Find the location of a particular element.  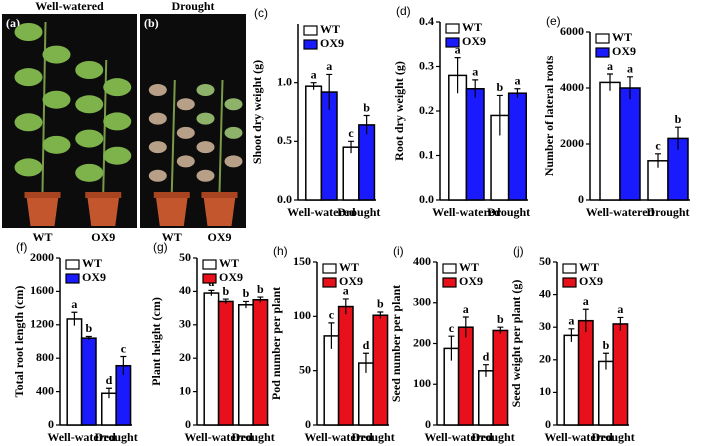

y-axis-label: Root dry weight (g) is located at coordinates (399, 111).